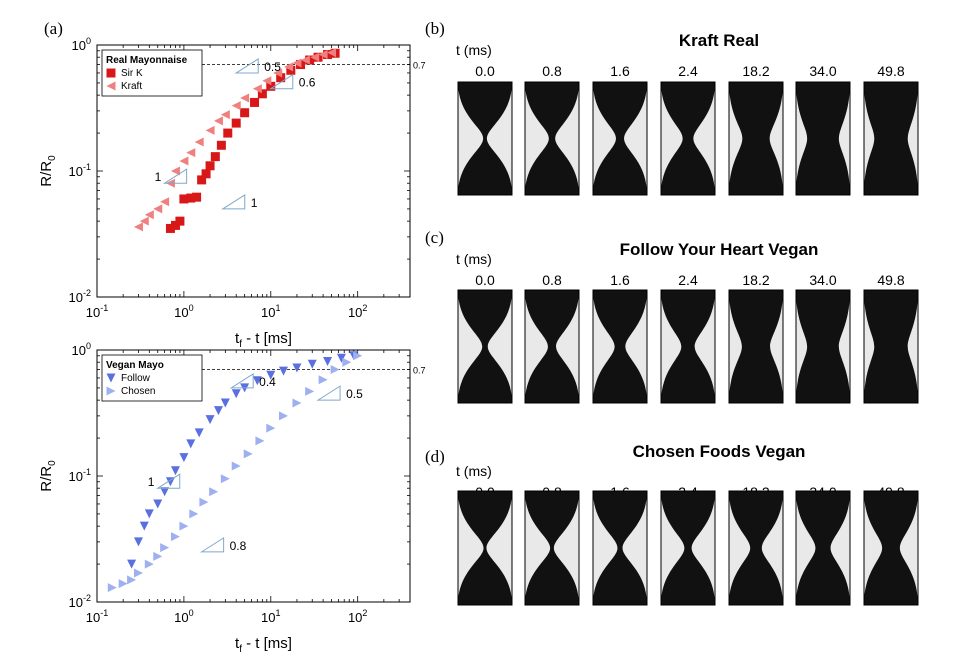  What do you see at coordinates (307, 83) in the screenshot?
I see `slope-label: 0.6` at bounding box center [307, 83].